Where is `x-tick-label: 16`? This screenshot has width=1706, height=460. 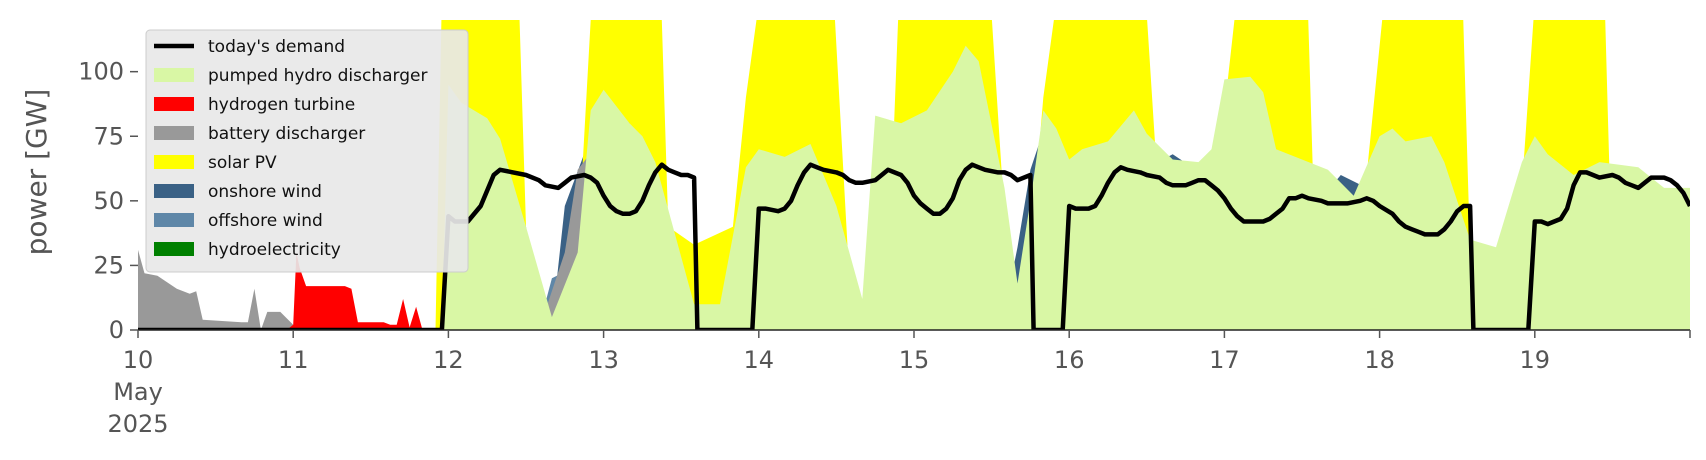
x-tick-label: 16 is located at coordinates (1069, 360).